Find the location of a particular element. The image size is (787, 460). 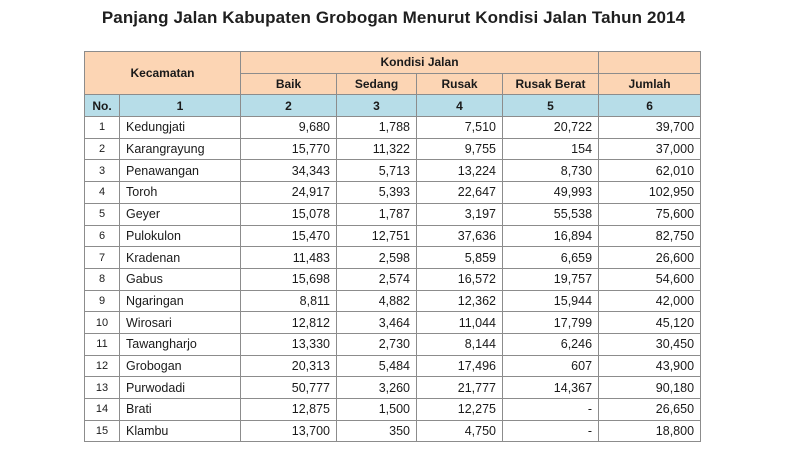

rusak-berat-value: 8,730 is located at coordinates (550, 171).